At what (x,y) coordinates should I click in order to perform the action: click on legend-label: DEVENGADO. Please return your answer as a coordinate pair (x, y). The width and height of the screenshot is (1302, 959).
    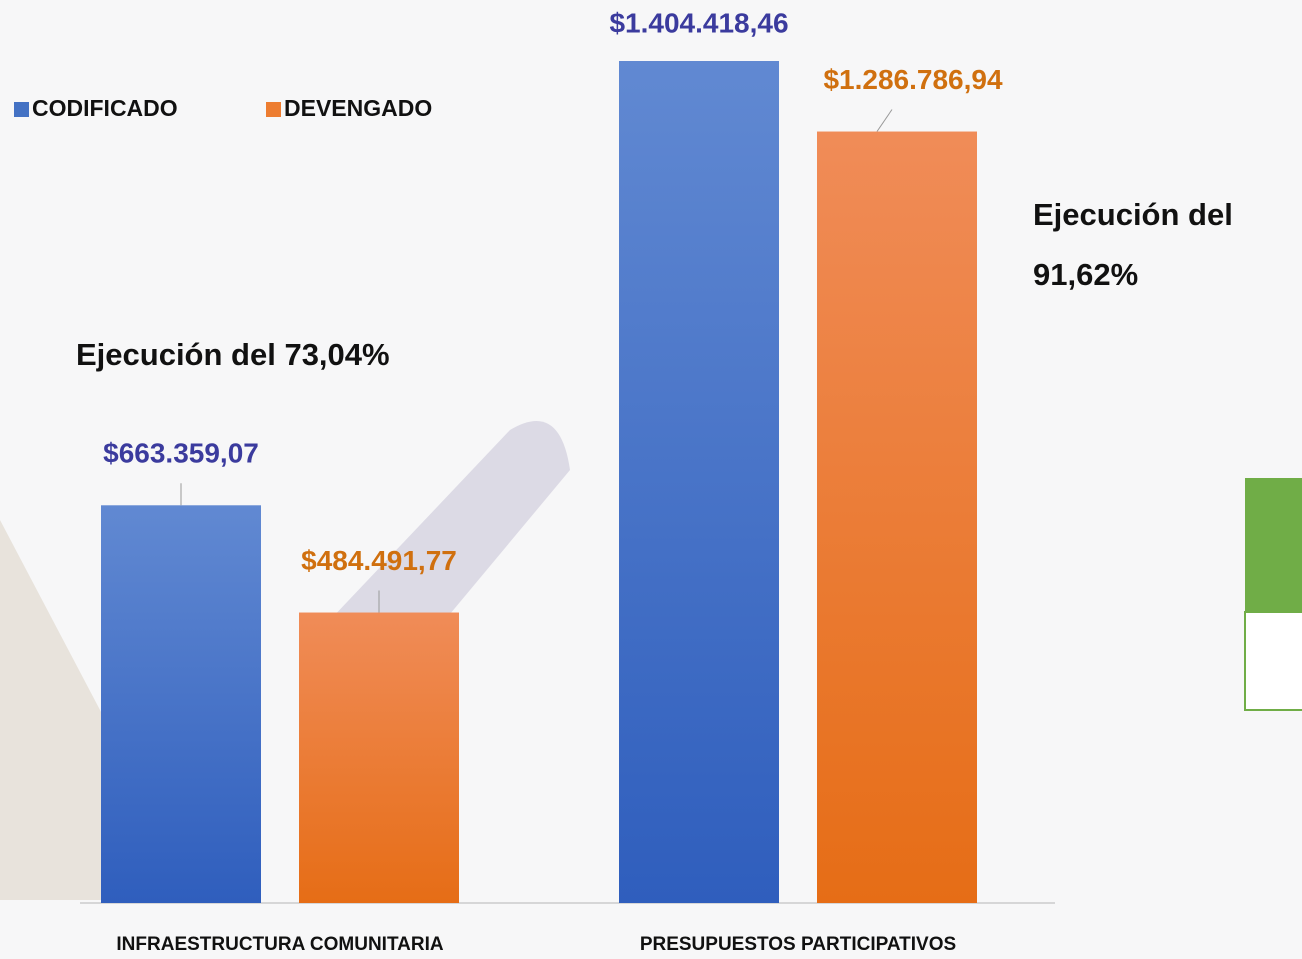
    Looking at the image, I should click on (358, 108).